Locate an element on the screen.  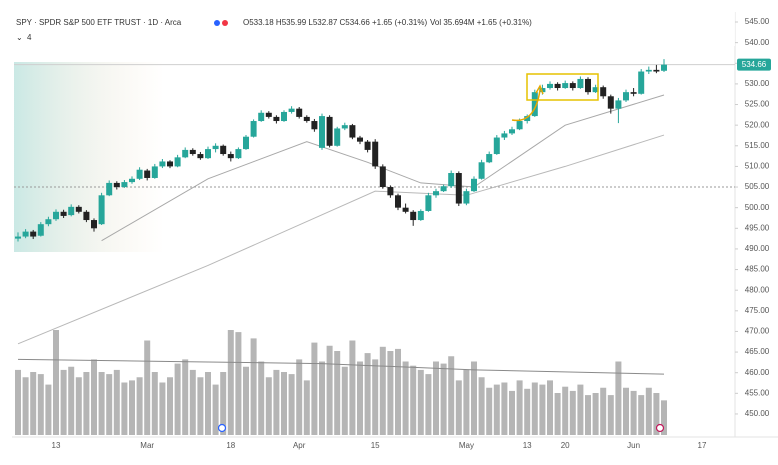
last-price-tag is located at coordinates (754, 64).